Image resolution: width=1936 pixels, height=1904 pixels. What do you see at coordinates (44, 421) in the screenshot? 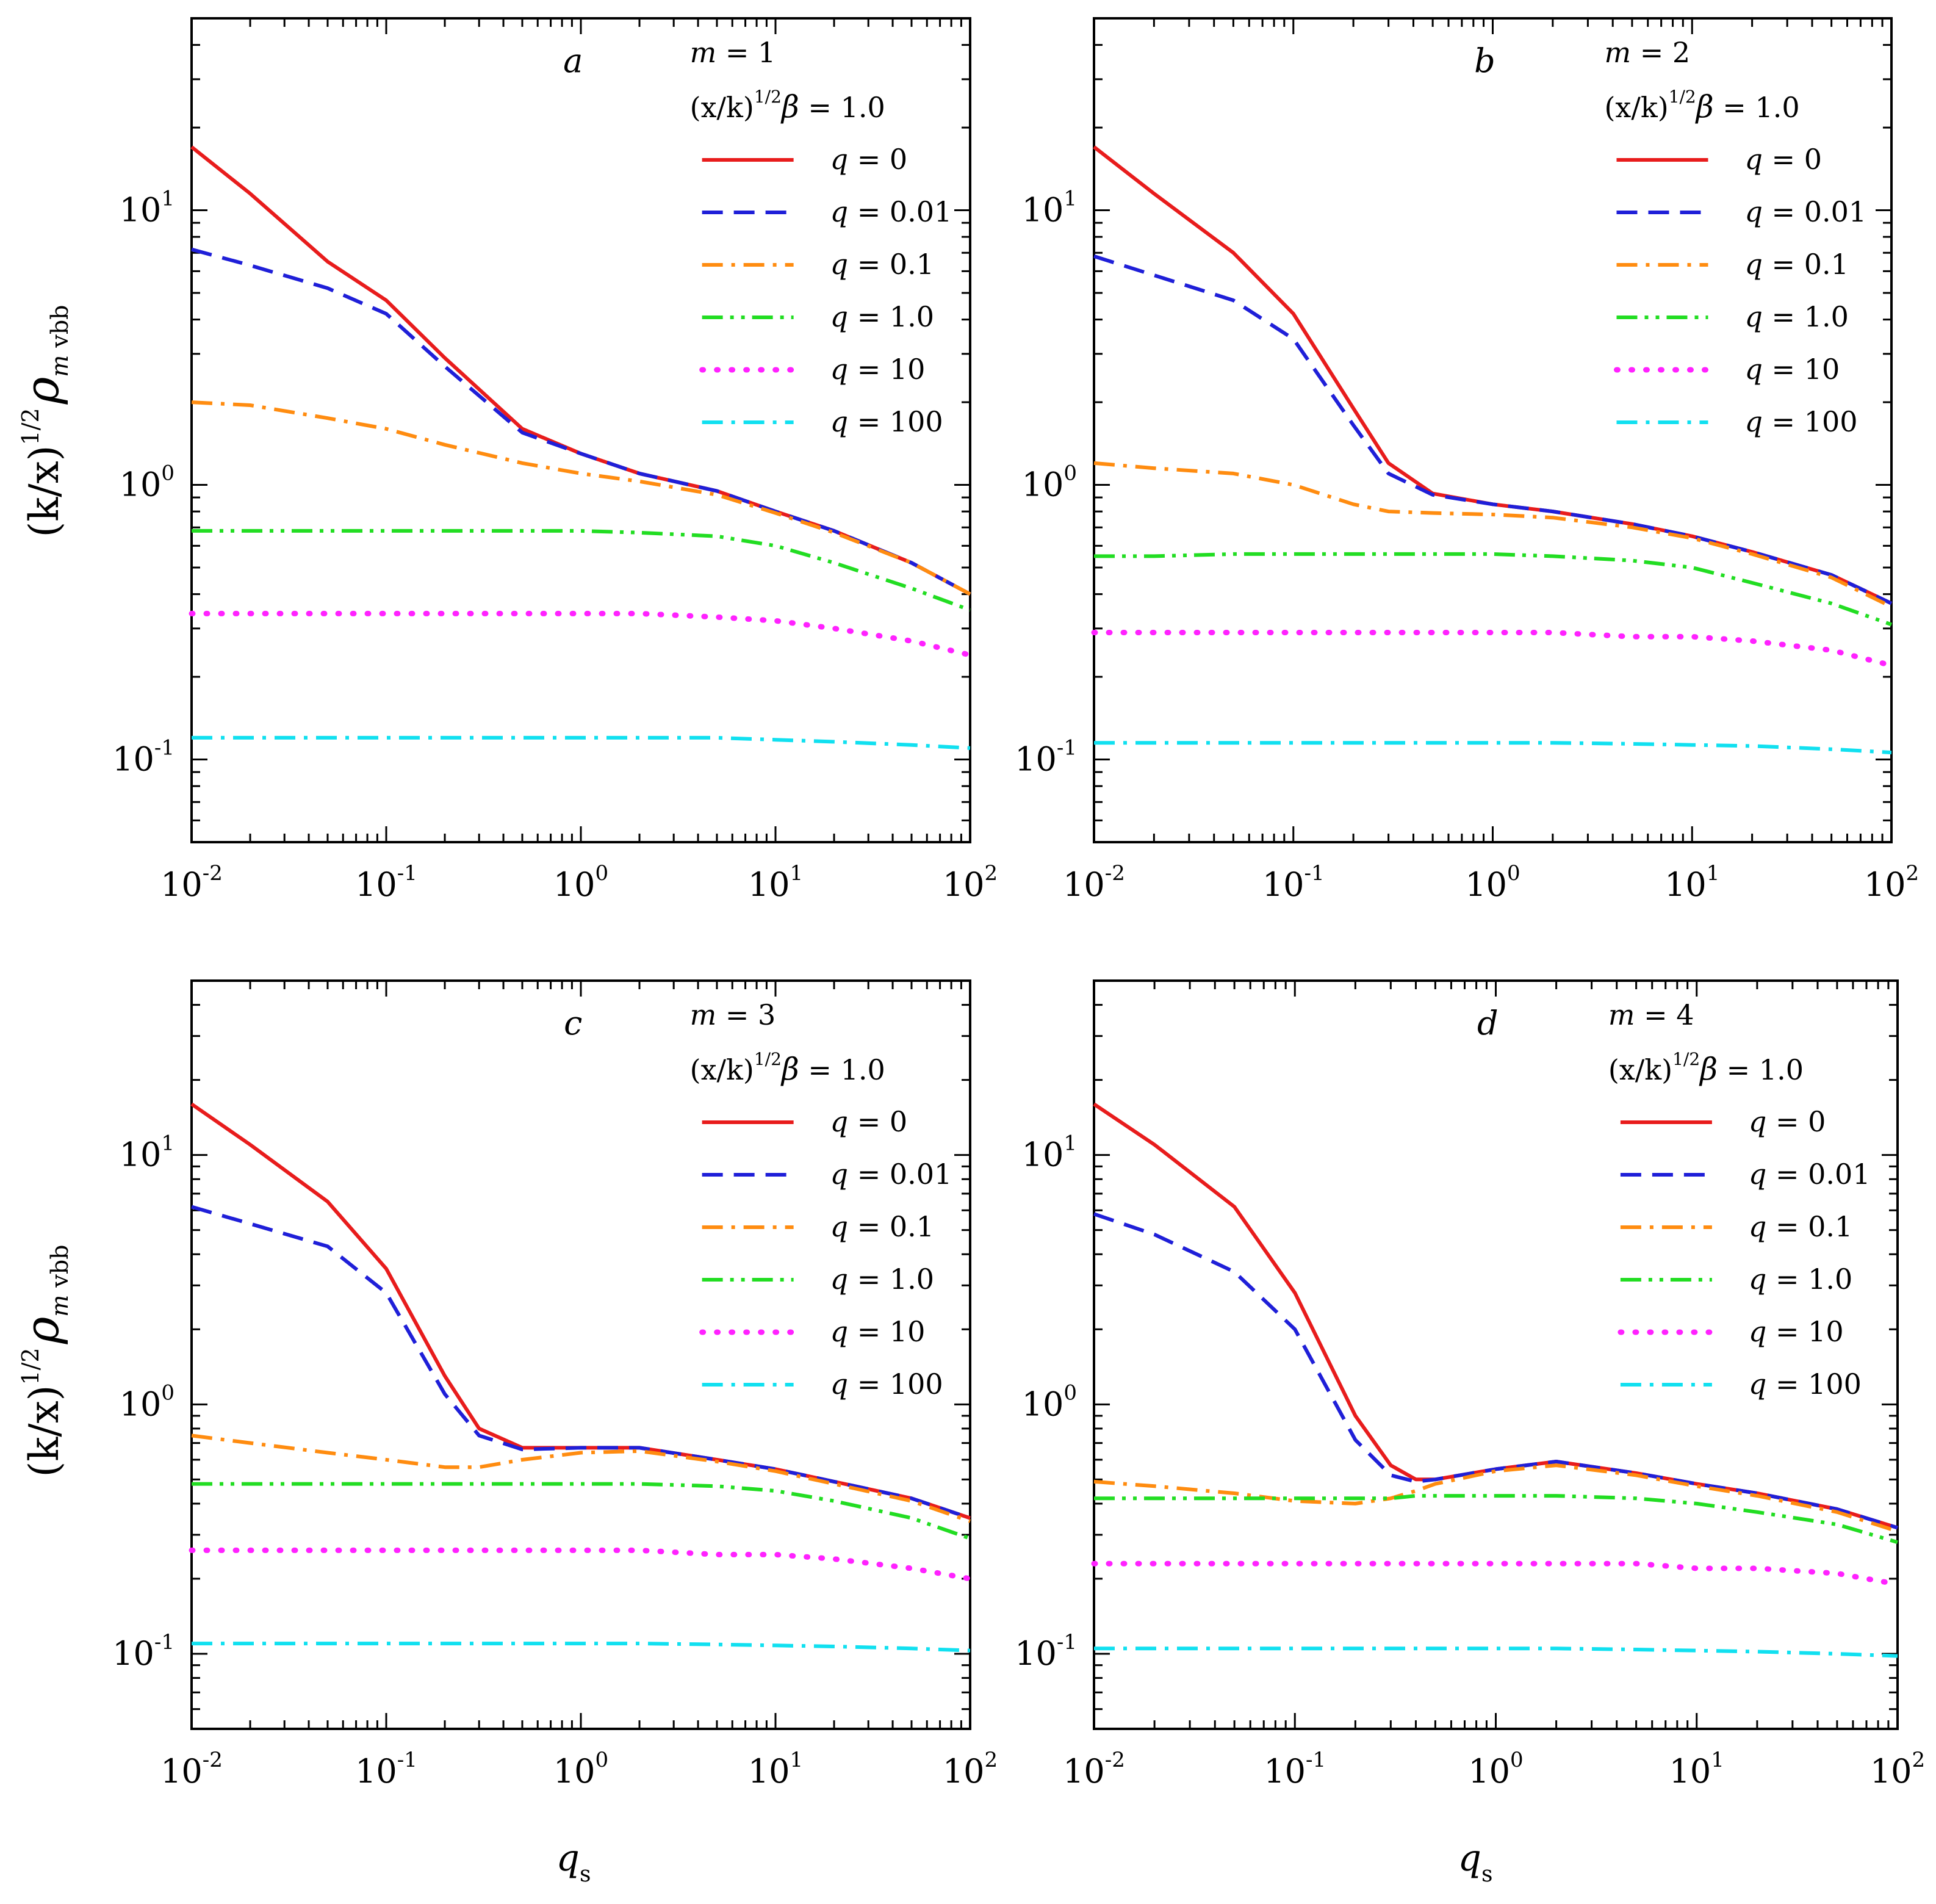
I see `y-axis-label-top: (k/x)1/2 ρm vbb` at bounding box center [44, 421].